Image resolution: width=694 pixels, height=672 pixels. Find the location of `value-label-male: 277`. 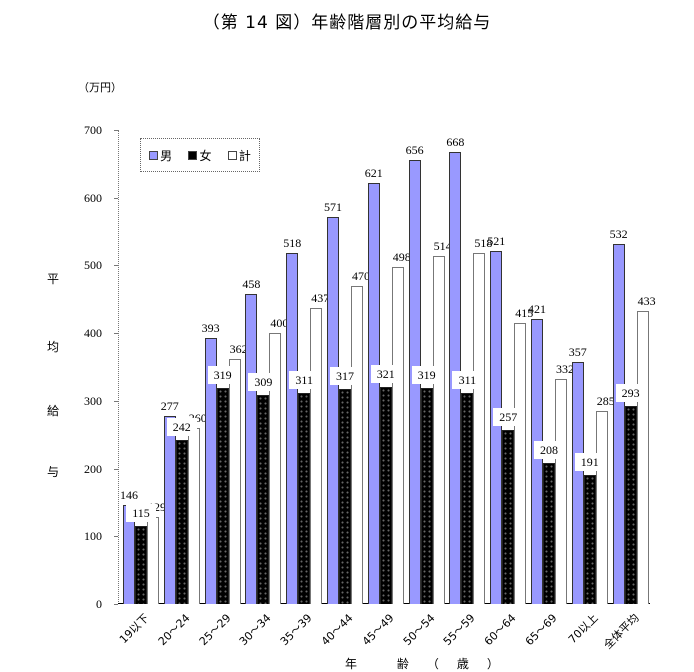

value-label-male: 277 is located at coordinates (169, 406).